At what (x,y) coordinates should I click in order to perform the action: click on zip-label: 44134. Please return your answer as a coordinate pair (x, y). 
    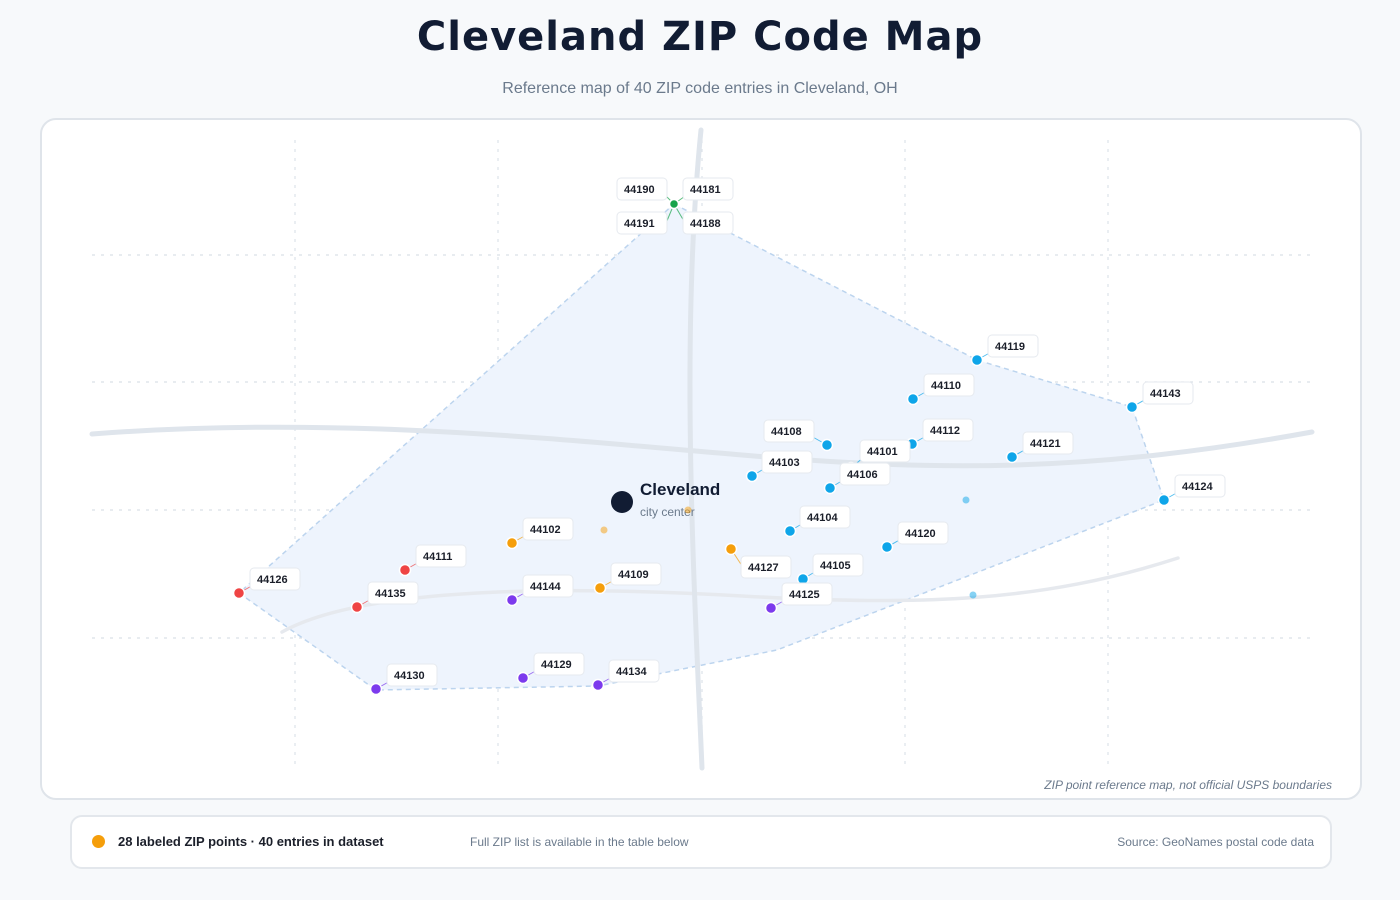
    Looking at the image, I should click on (631, 672).